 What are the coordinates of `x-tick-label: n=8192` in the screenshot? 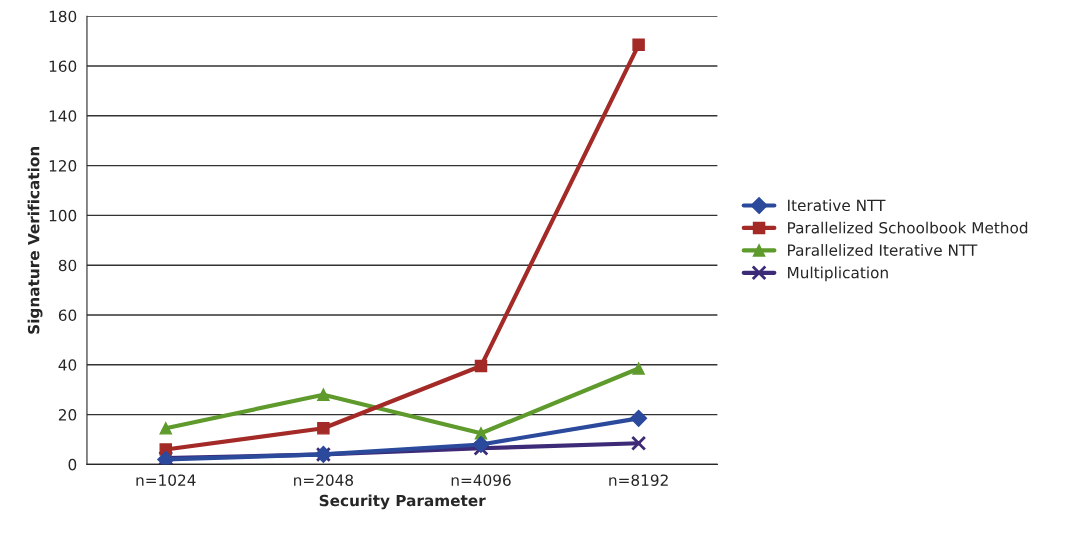 It's located at (638, 480).